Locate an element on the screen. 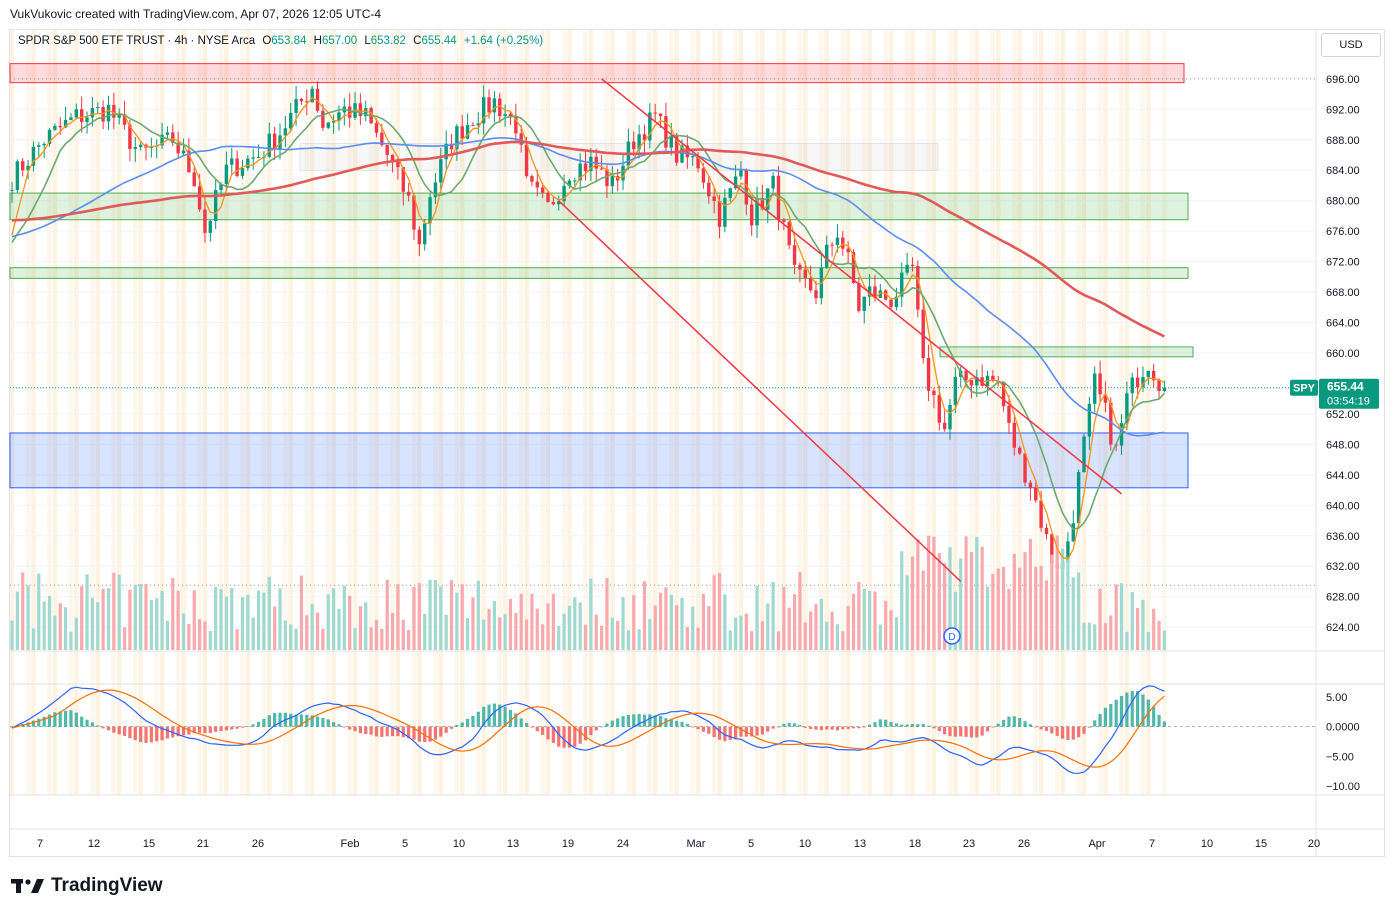 The image size is (1394, 917). price-tick-label: 668.00 is located at coordinates (1343, 293).